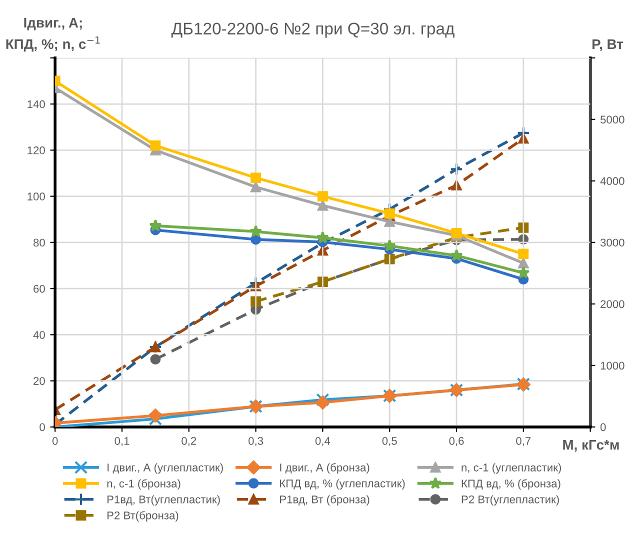  What do you see at coordinates (163, 500) in the screenshot?
I see `legend-label: P1вд, Вт(углепластик)` at bounding box center [163, 500].